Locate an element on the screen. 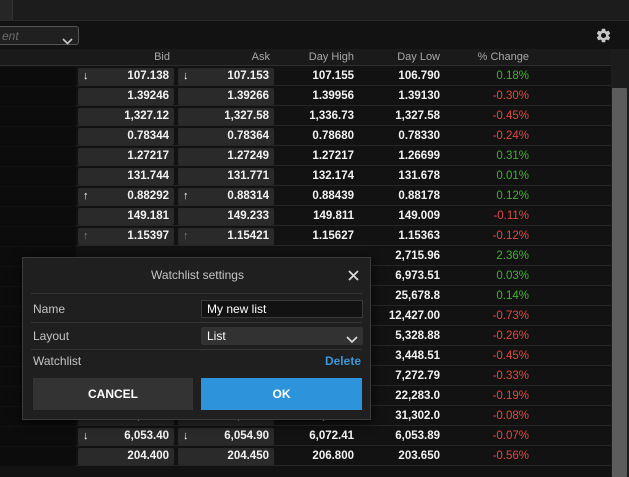  bid-button-value: 1.15397 is located at coordinates (148, 236).